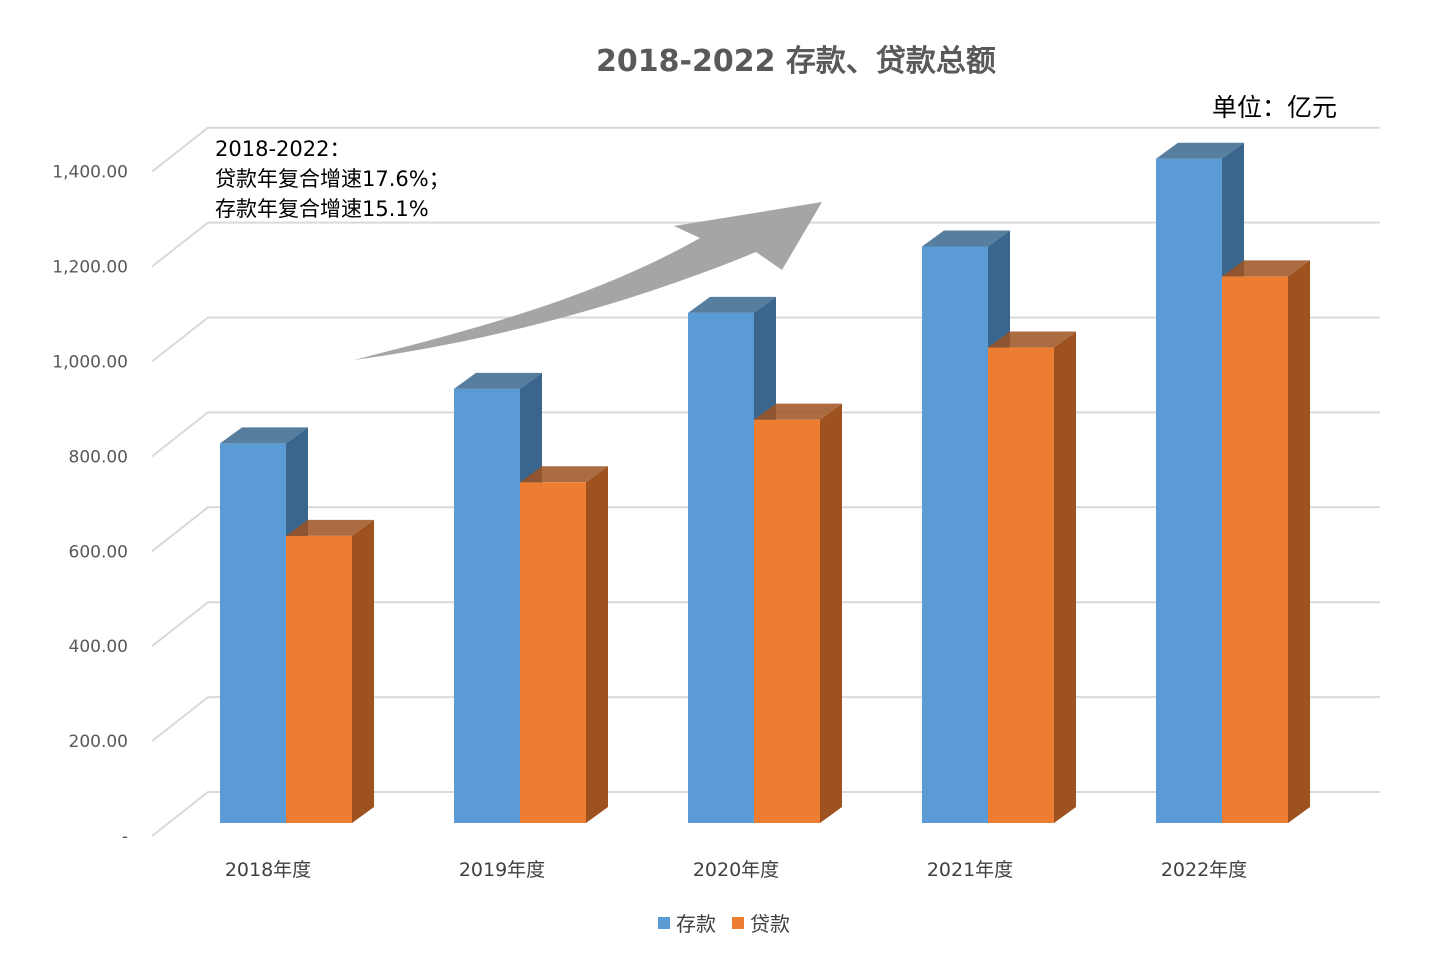  I want to click on chart-title: 2018-2022 存款、贷款总额, so click(796, 61).